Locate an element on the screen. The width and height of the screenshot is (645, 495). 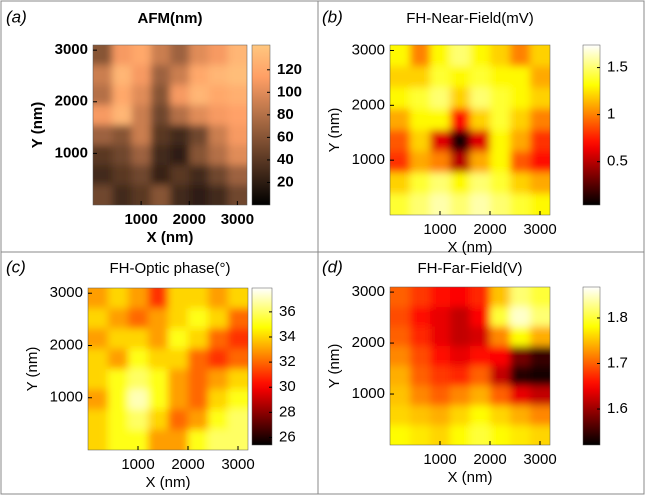
y-tick-label: 1000 is located at coordinates (368, 159).